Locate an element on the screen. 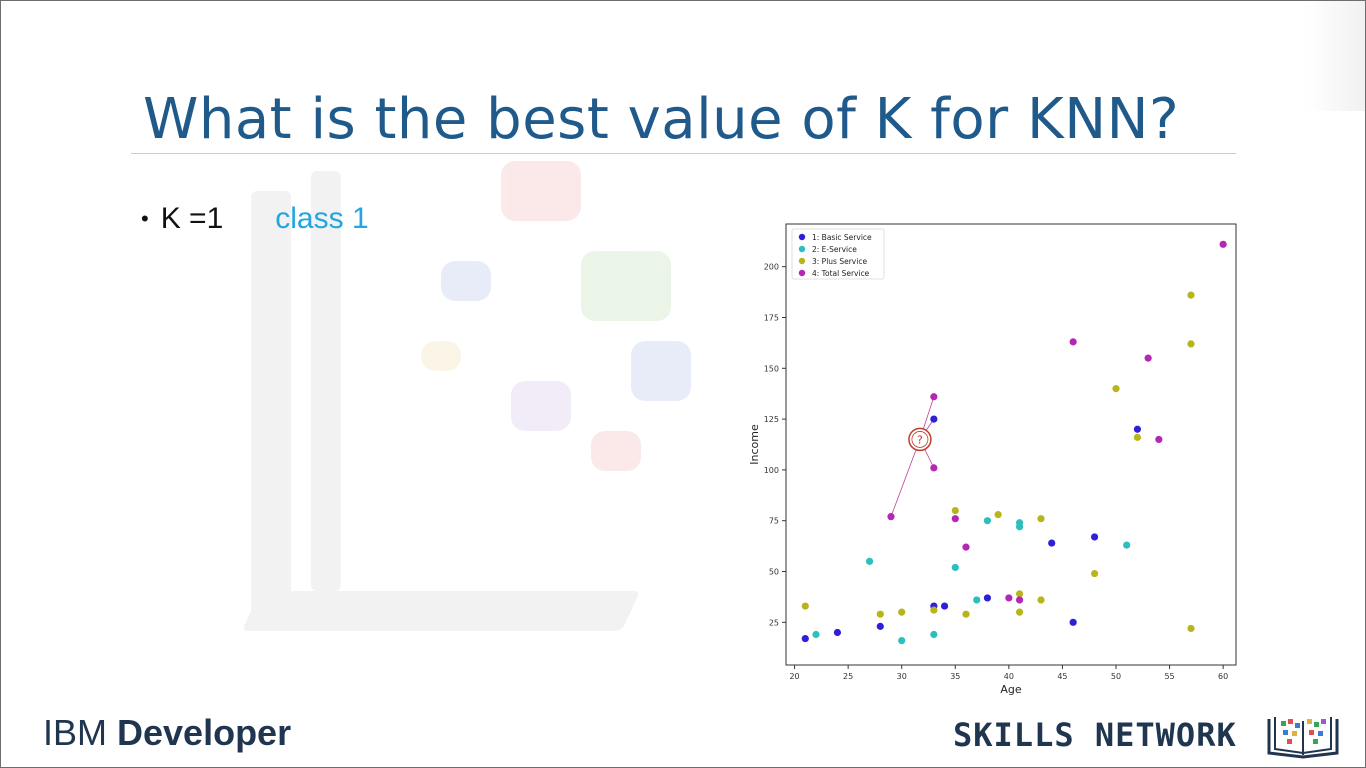  ibm-logo-text: IBM is located at coordinates (80, 732).